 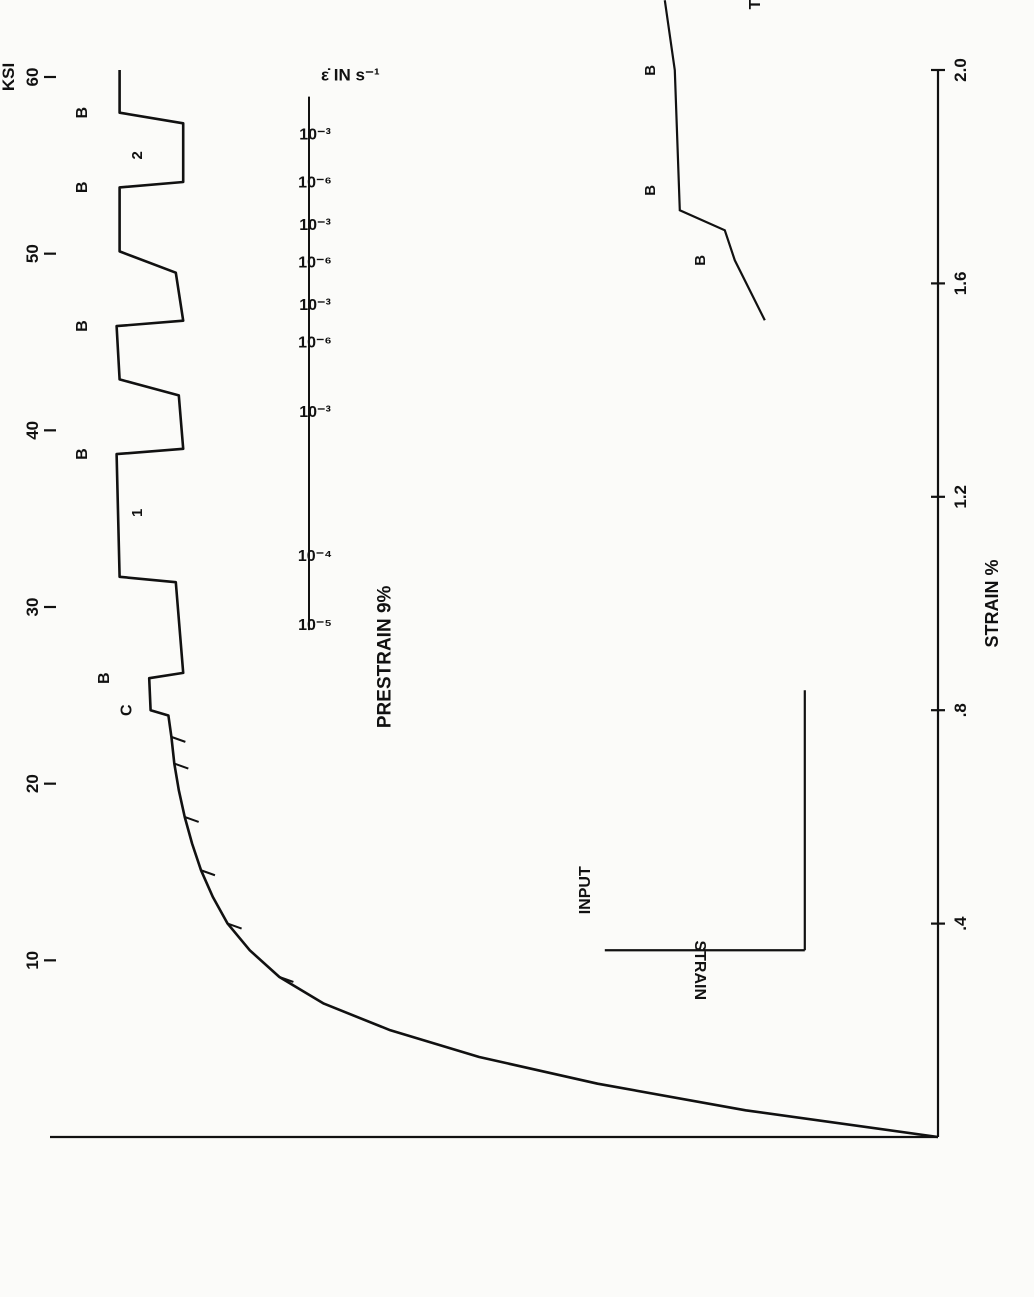 What do you see at coordinates (32, 77) in the screenshot?
I see `ksi-tick-label: 60` at bounding box center [32, 77].